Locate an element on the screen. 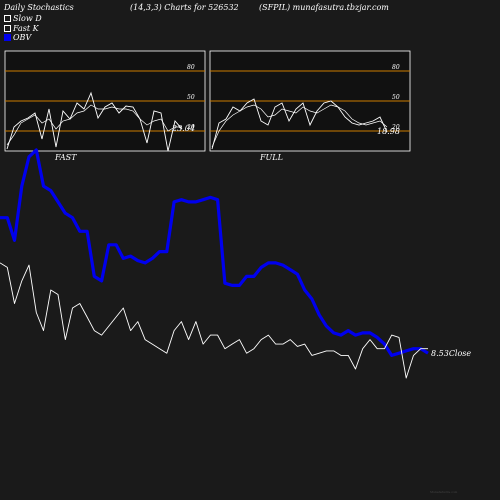 This screenshot has height=500, width=500. legend-slow-d-label: Slow D is located at coordinates (27, 18).